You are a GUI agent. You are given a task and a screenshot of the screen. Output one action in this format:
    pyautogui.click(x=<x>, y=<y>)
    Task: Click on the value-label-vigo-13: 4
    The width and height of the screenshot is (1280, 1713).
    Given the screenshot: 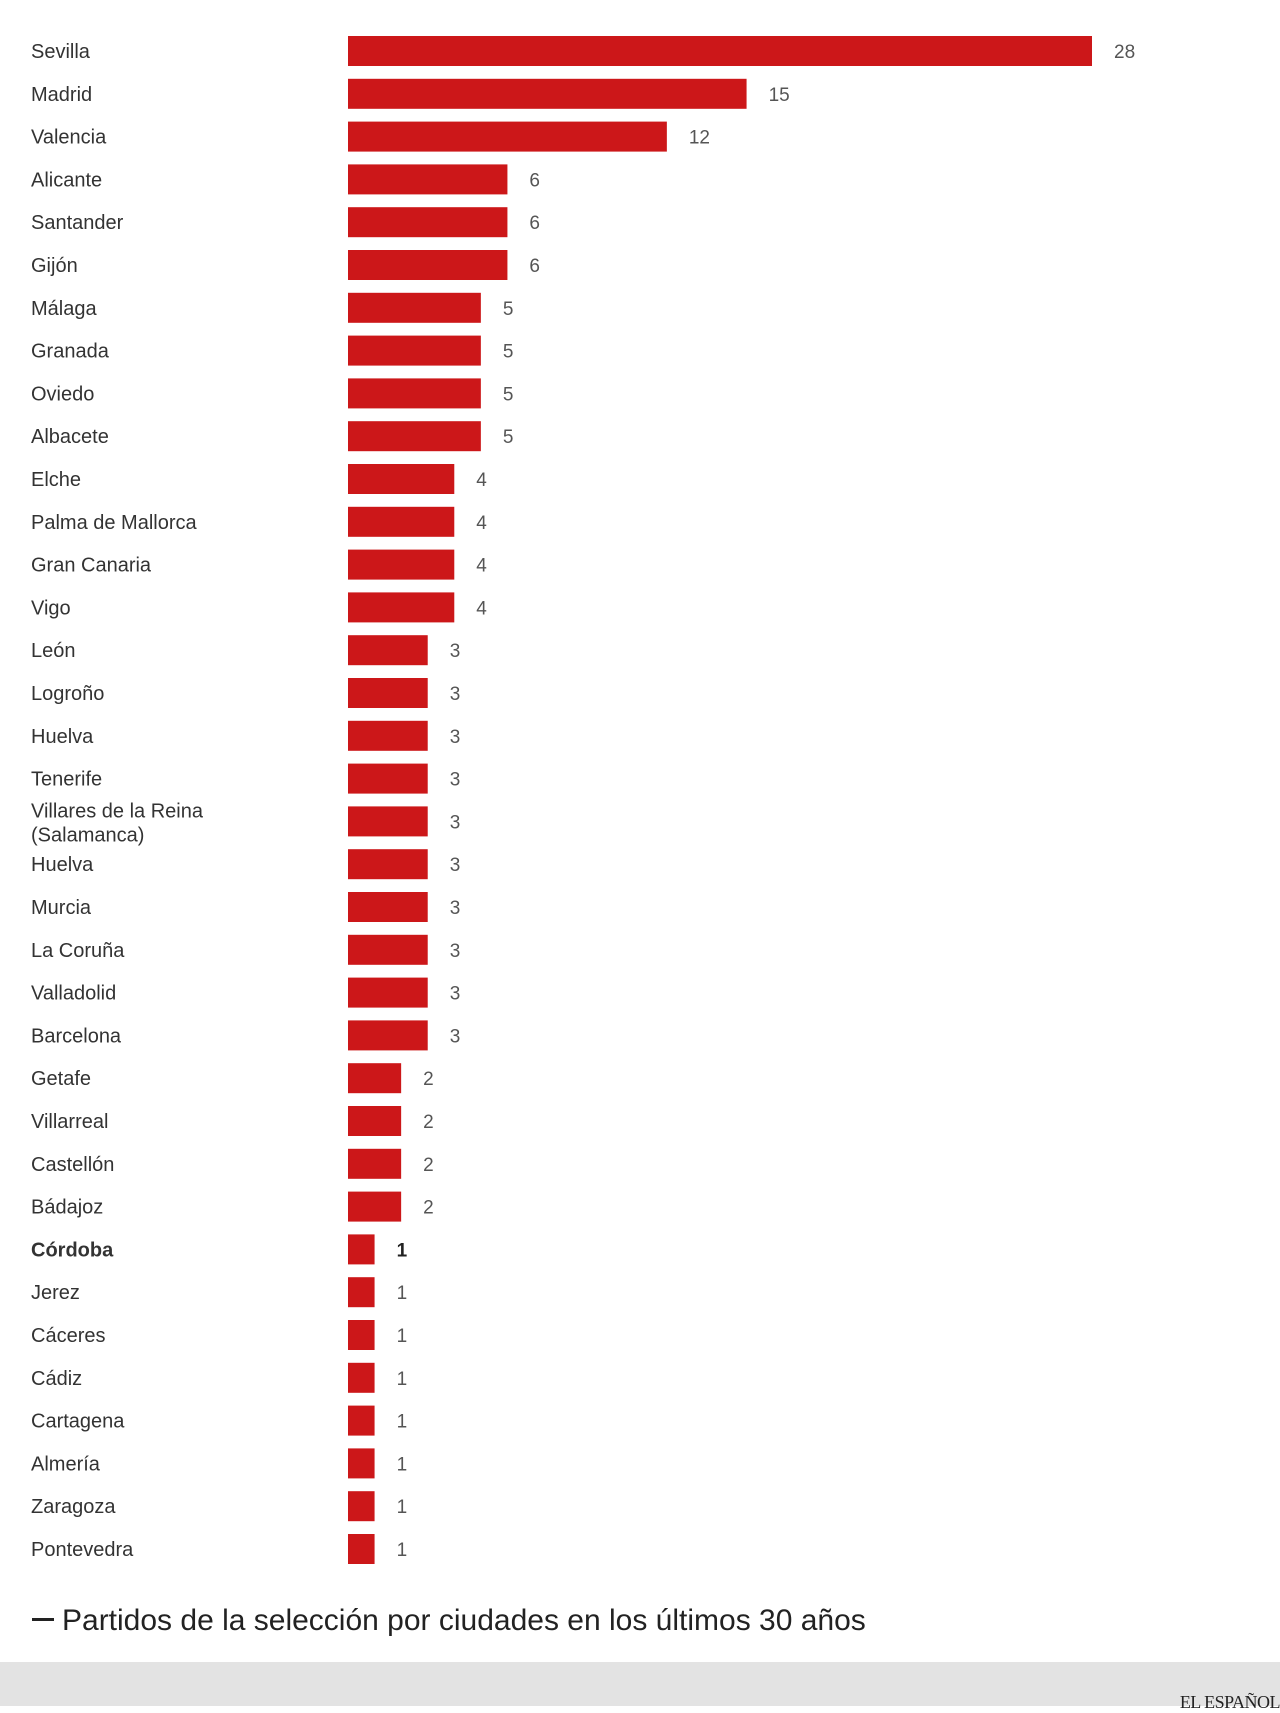 What is the action you would take?
    pyautogui.click(x=481, y=608)
    